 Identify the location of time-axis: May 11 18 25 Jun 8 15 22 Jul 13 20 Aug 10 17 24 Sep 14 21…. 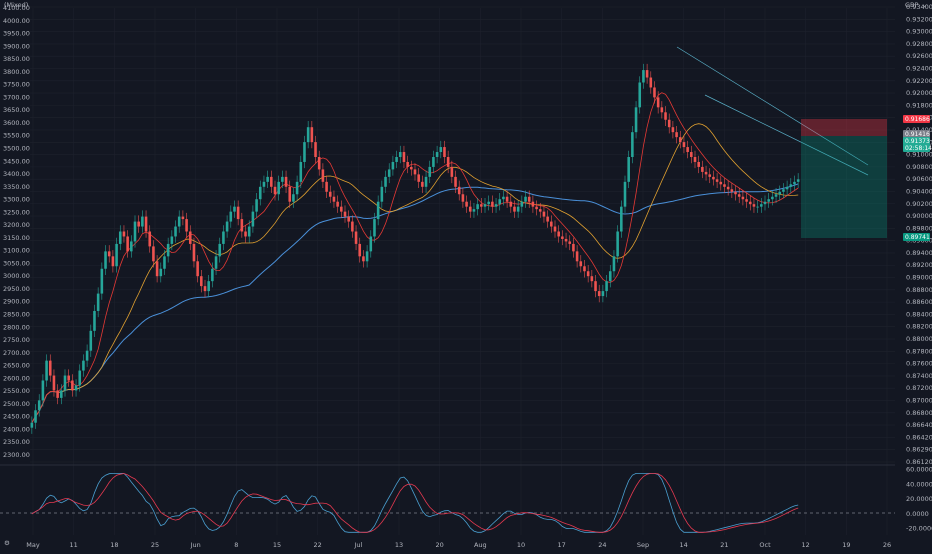
(458, 545).